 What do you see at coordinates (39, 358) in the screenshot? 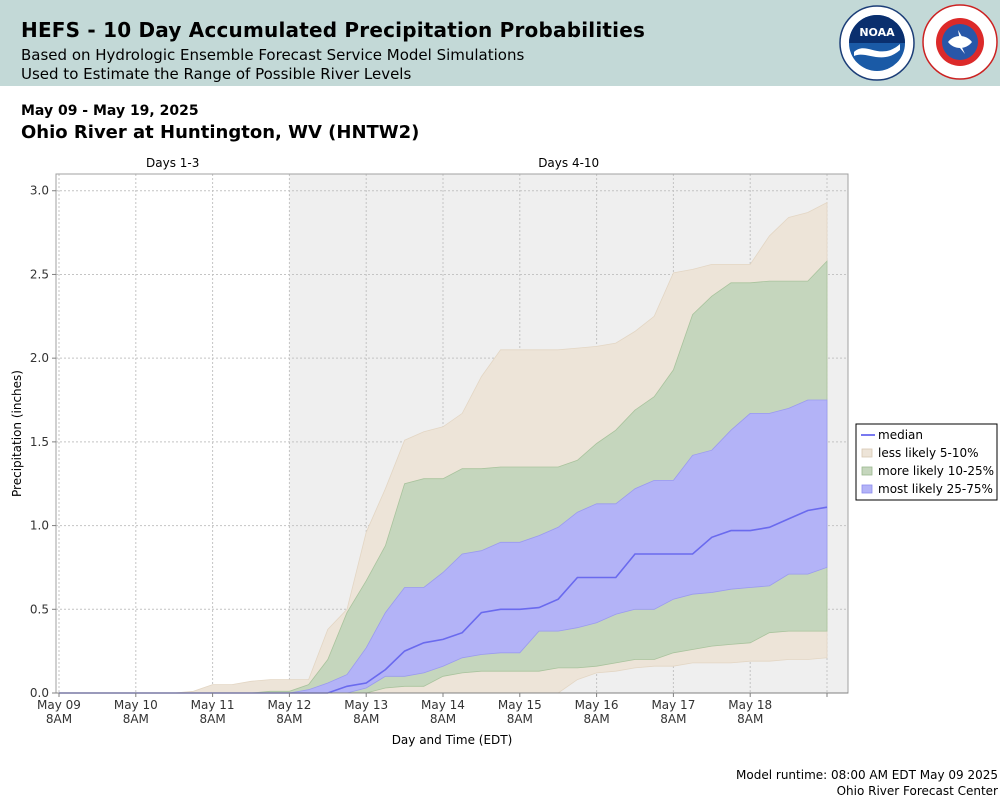
I see `y-tick-label: 2.0` at bounding box center [39, 358].